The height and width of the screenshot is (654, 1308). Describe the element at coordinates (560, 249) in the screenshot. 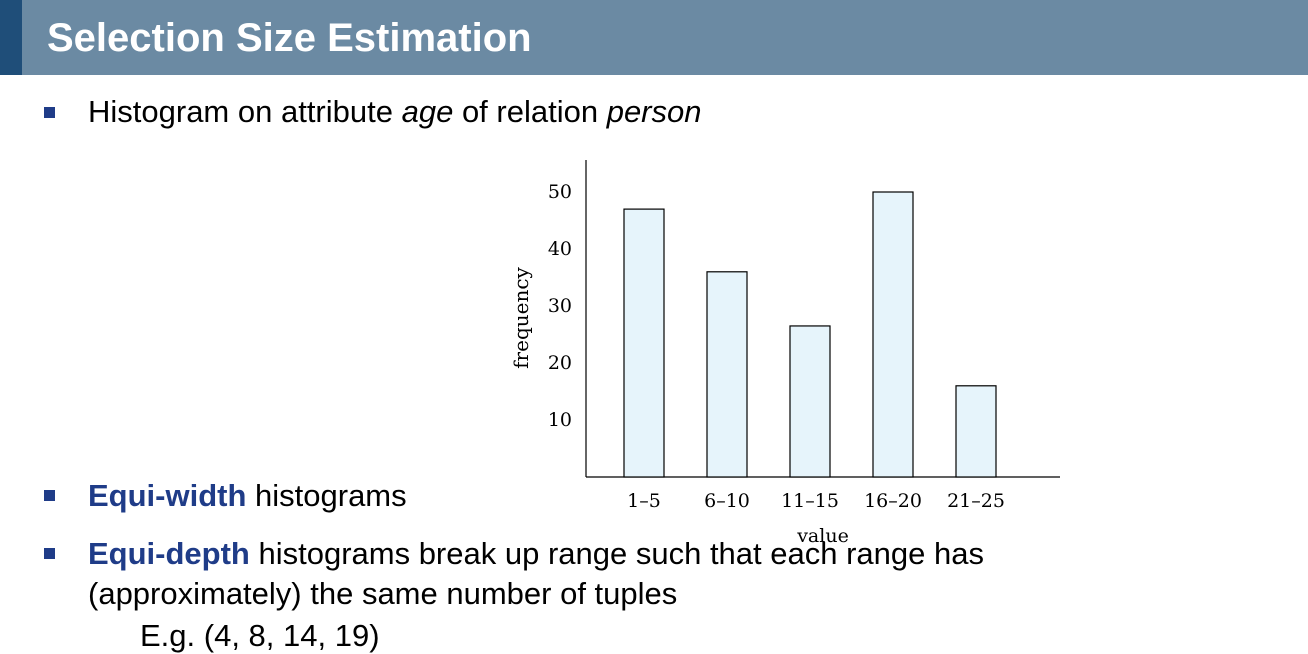

I see `y-tick-label: 40` at that location.